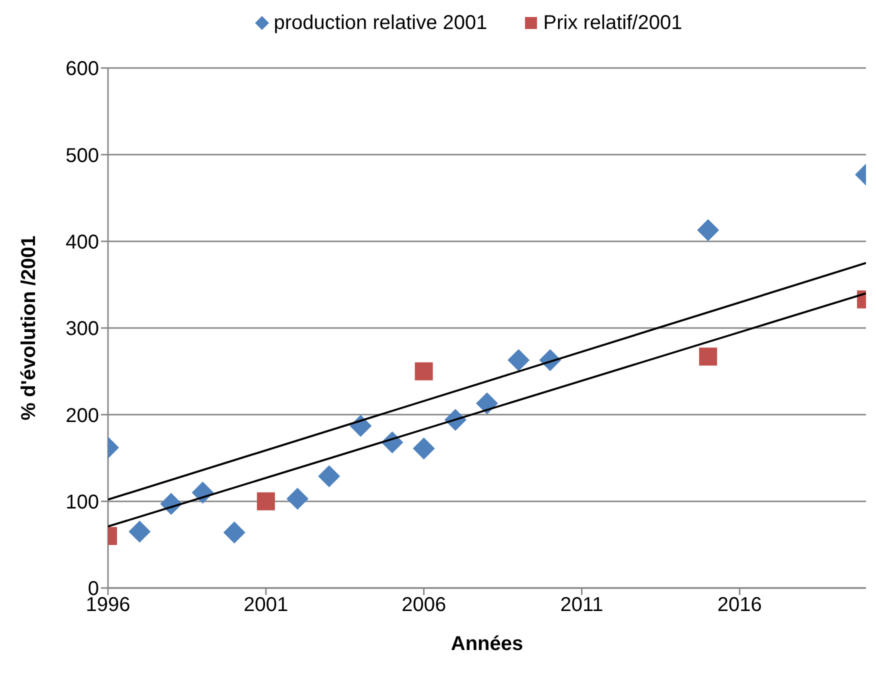  Describe the element at coordinates (82, 502) in the screenshot. I see `y-tick-label: 100` at that location.